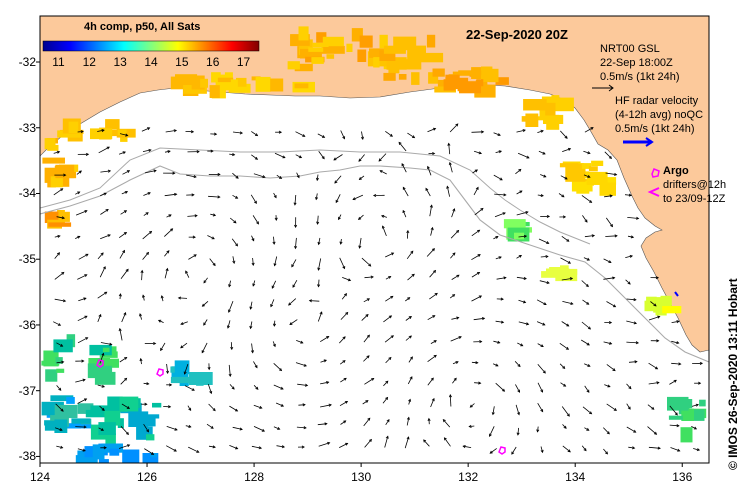 The height and width of the screenshot is (496, 749). I want to click on drifters-legend: drifters@12h to 23/09-12Z, so click(694, 192).